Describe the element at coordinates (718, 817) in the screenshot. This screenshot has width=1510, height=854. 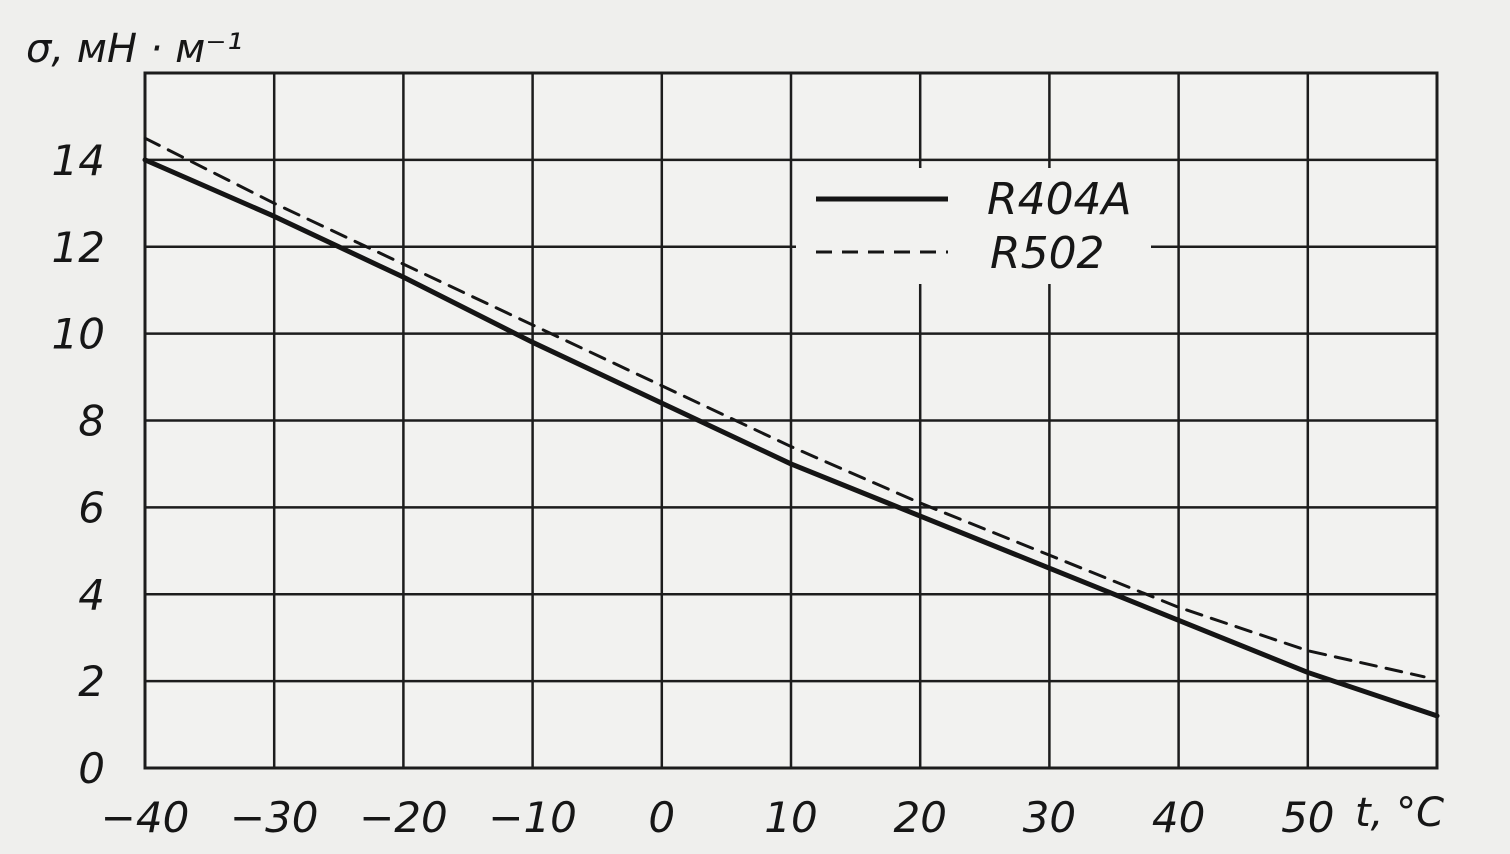
I see `x-axis-ticks: −40 −30 −20 −10 0 10 20 30 40 50` at that location.